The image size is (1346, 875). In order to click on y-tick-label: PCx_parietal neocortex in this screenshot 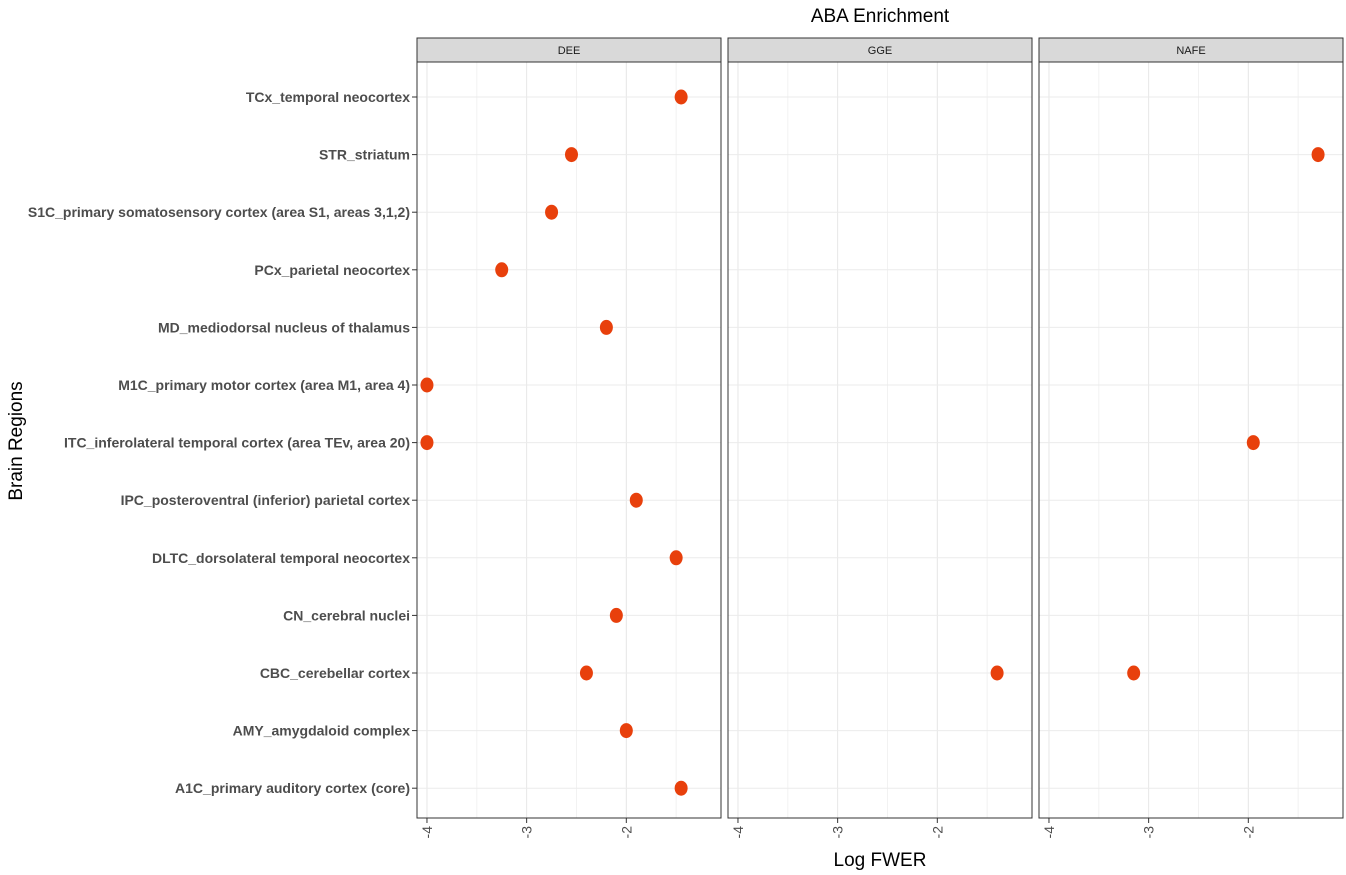, I will do `click(332, 270)`.